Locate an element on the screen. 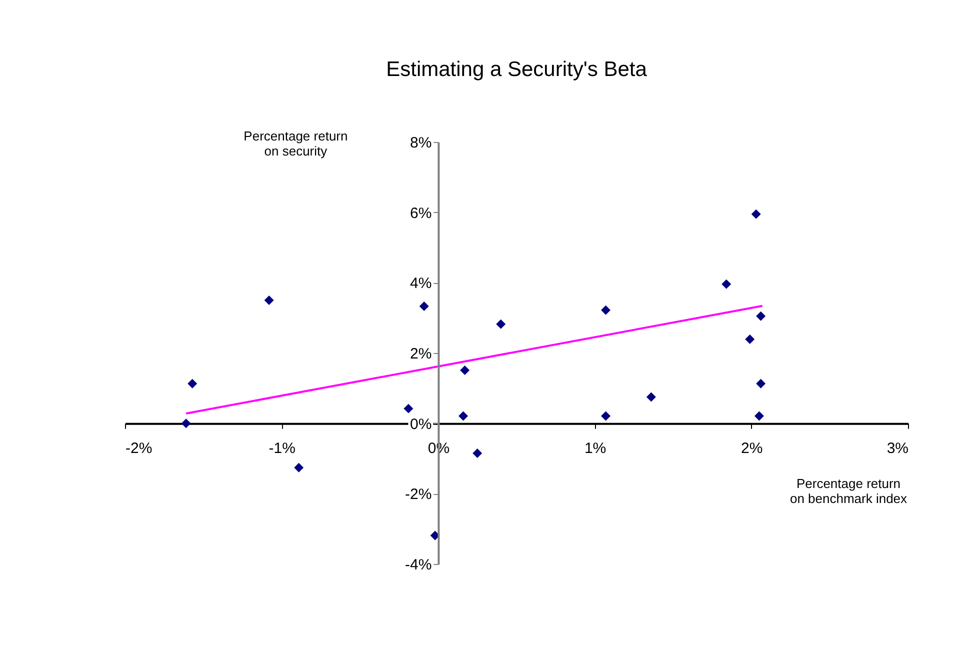 Image resolution: width=958 pixels, height=659 pixels. y-tick-label: 6% is located at coordinates (421, 213).